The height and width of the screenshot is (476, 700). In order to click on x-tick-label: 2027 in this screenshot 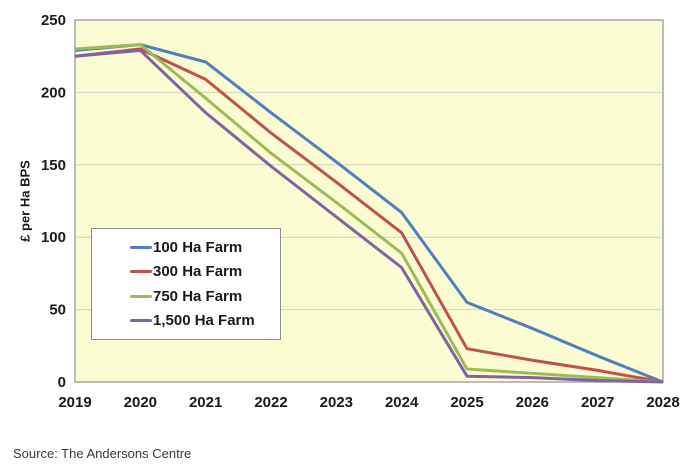, I will do `click(597, 402)`.